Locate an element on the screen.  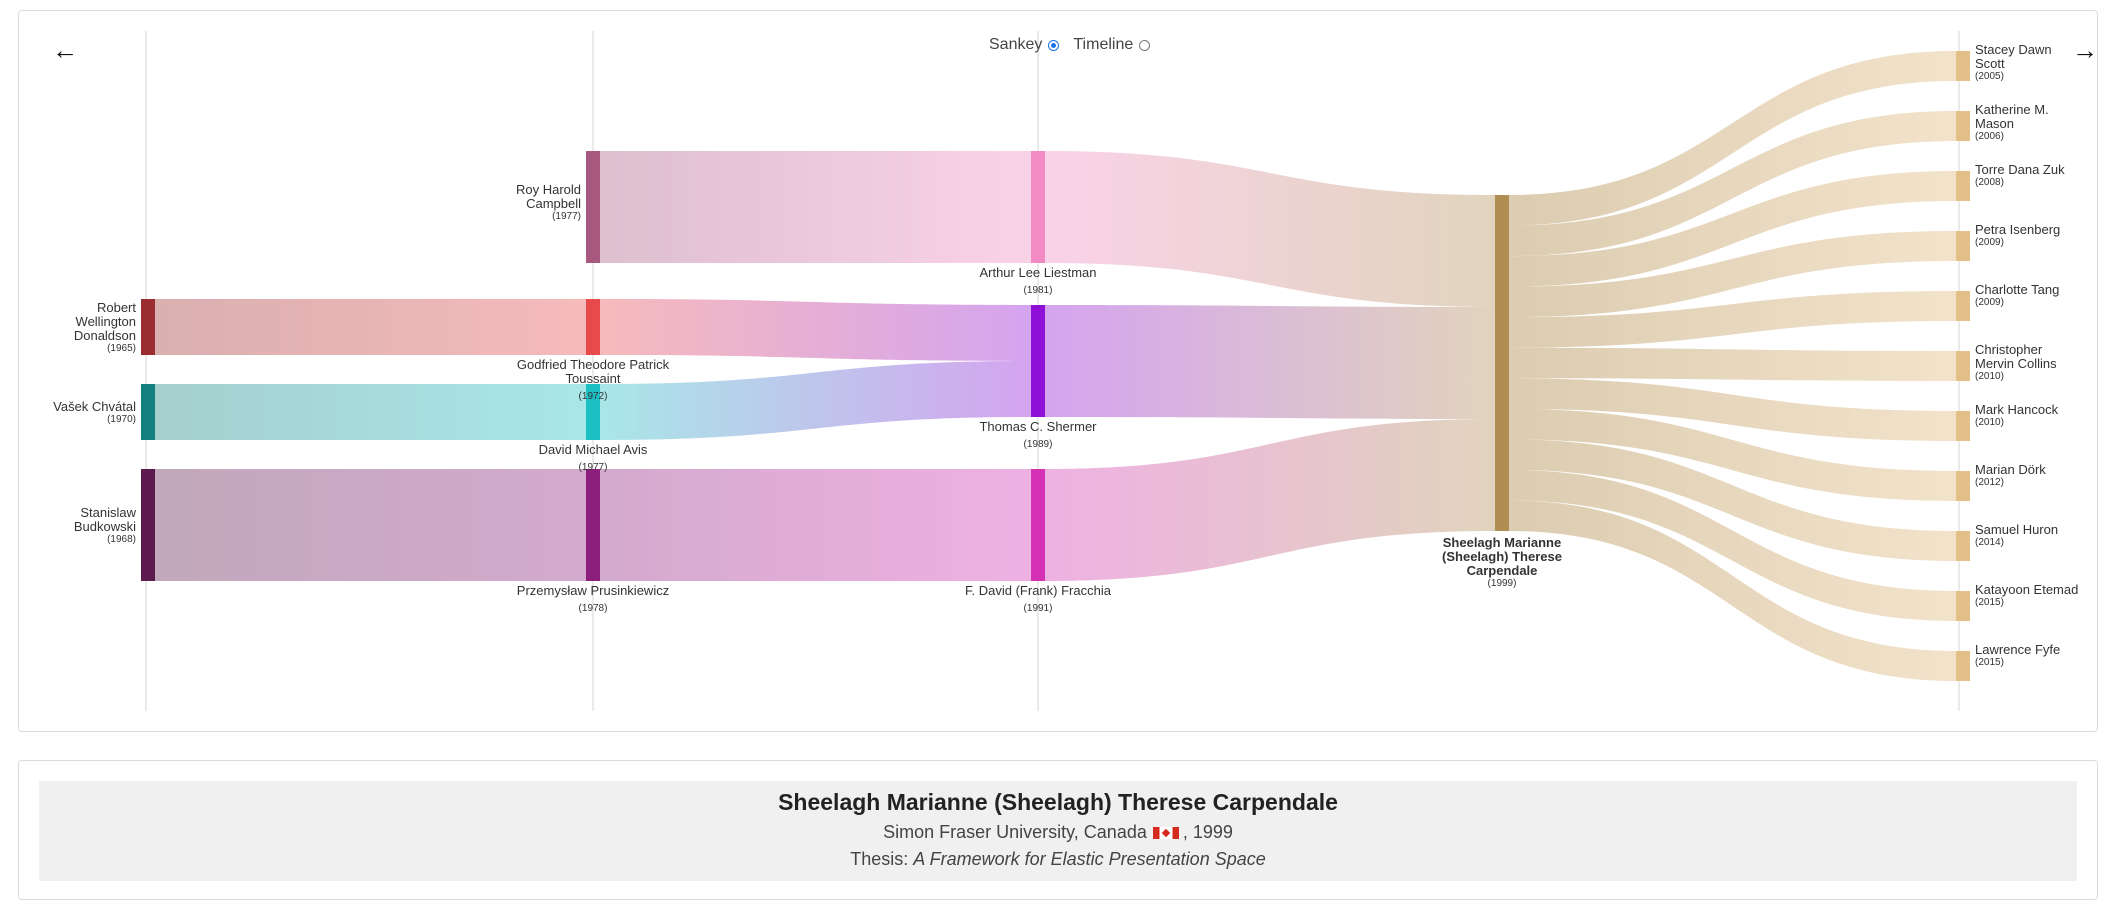
node-label-text: Robert is located at coordinates (116, 307).